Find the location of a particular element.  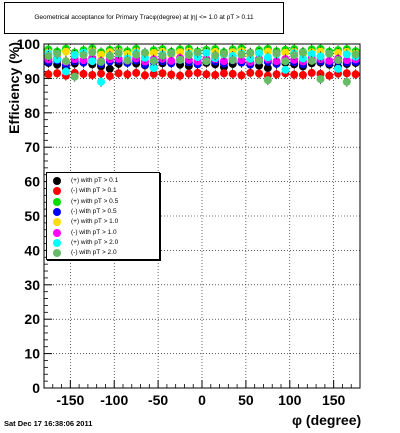

timestamp: Sat Dec 17 16:38:06 2011 is located at coordinates (48, 423).